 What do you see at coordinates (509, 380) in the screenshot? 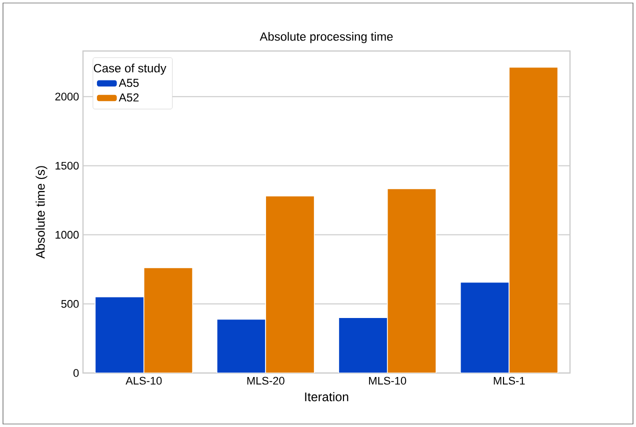
I see `x-tick-label: MLS-1` at bounding box center [509, 380].